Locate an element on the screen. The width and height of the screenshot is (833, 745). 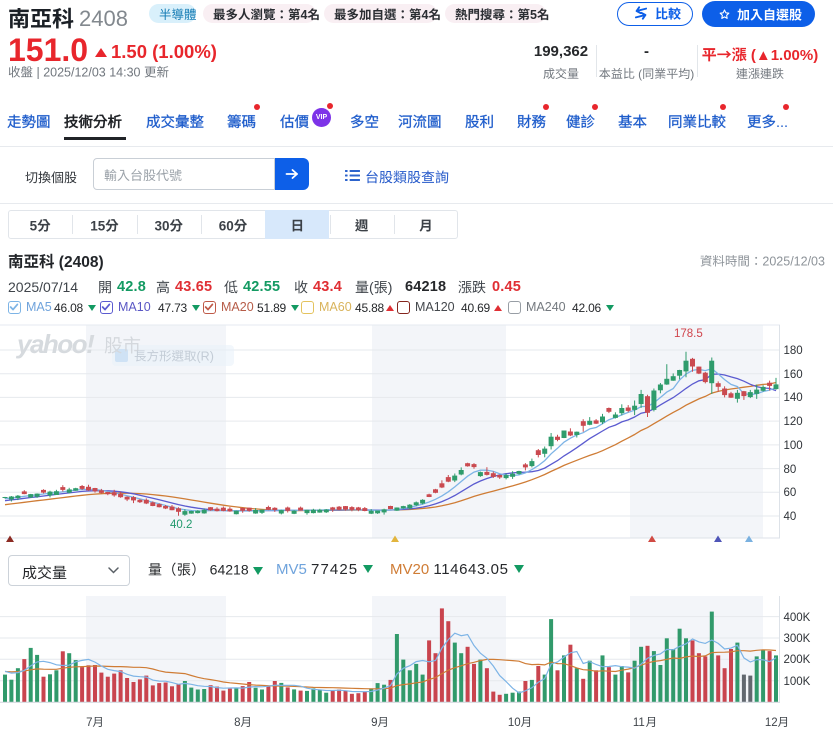
svg-text: 100 is located at coordinates (793, 446).